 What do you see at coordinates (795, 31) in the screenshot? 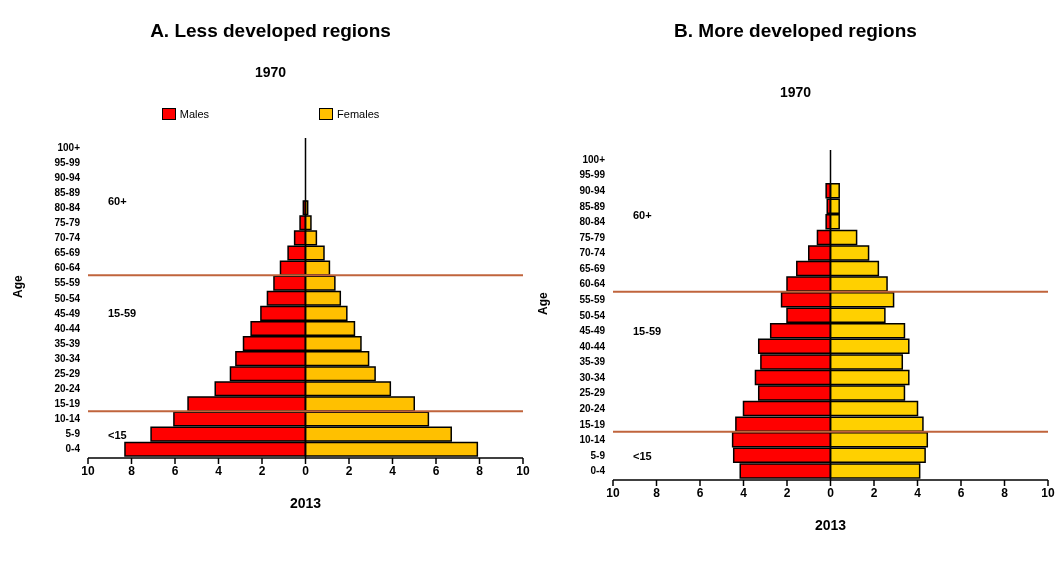
I see `chart-title: B. More developed regions` at bounding box center [795, 31].